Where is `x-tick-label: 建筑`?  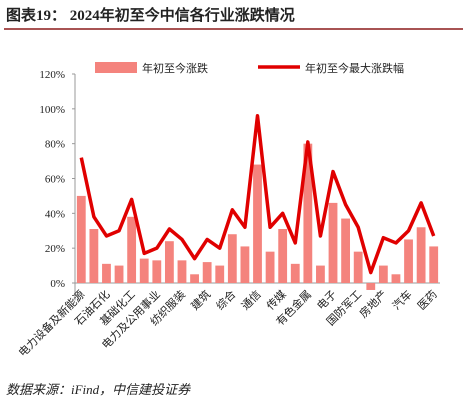 x-tick-label: 建筑 is located at coordinates (200, 299).